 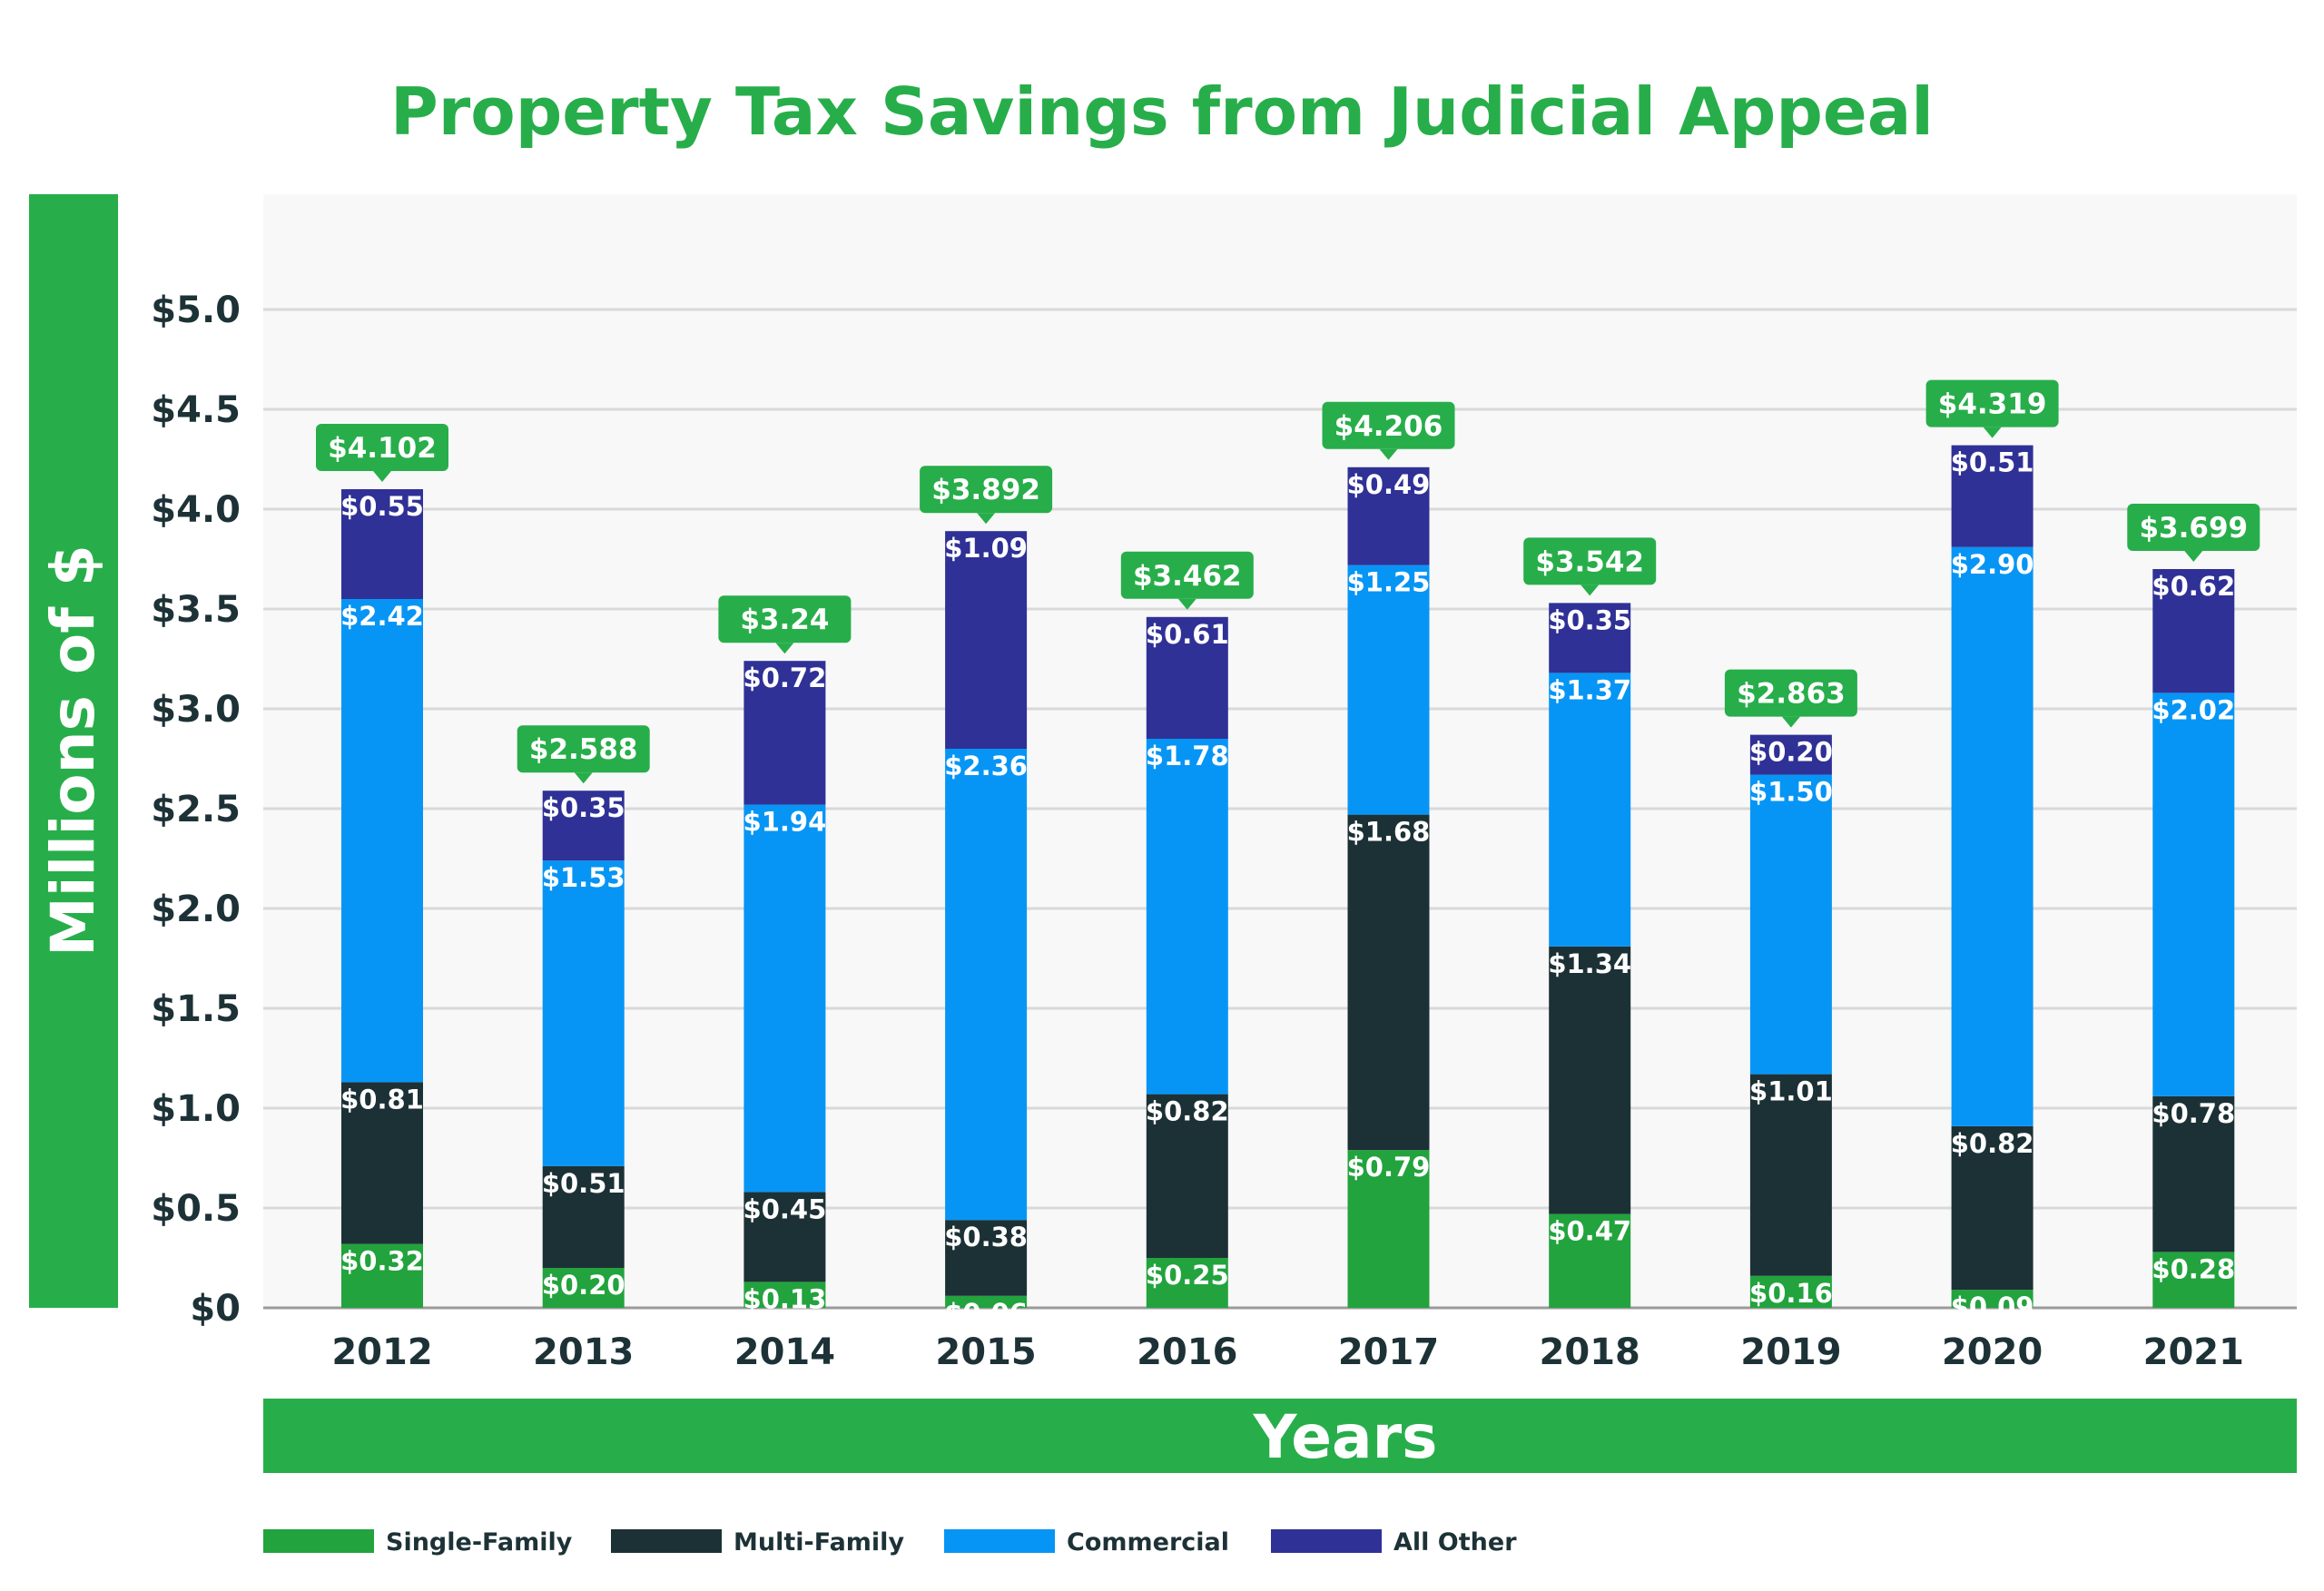 I want to click on bar-stack-2020: $0.09 $0.82 $2.90 $0.51 $4.319, so click(x=1992, y=851).